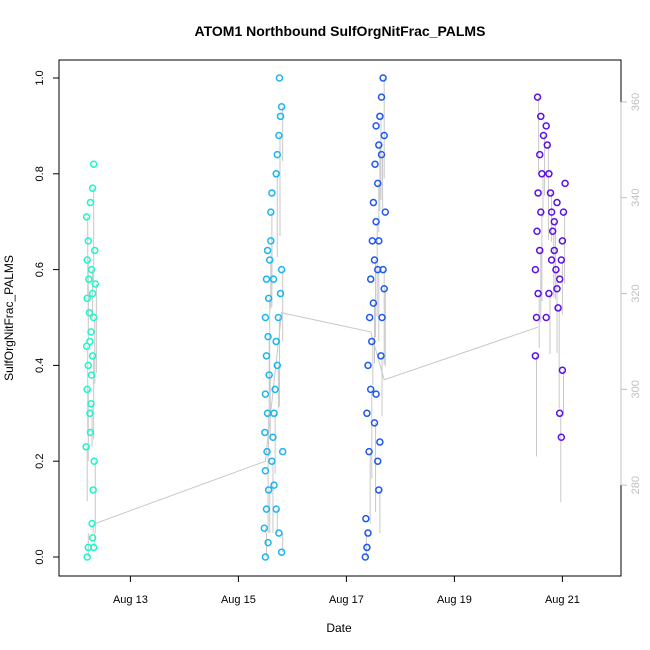 The height and width of the screenshot is (650, 650). What do you see at coordinates (9, 318) in the screenshot?
I see `y-axis-label: SulfOrgNitFrac_PALMS` at bounding box center [9, 318].